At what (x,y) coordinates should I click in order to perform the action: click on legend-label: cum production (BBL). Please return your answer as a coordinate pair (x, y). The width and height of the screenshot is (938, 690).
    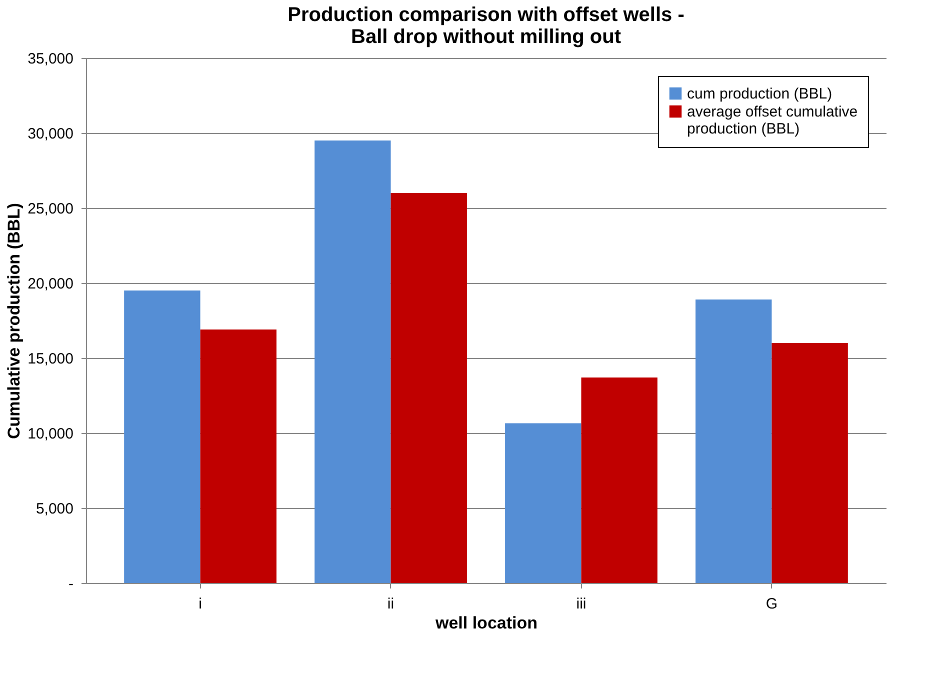
    Looking at the image, I should click on (759, 94).